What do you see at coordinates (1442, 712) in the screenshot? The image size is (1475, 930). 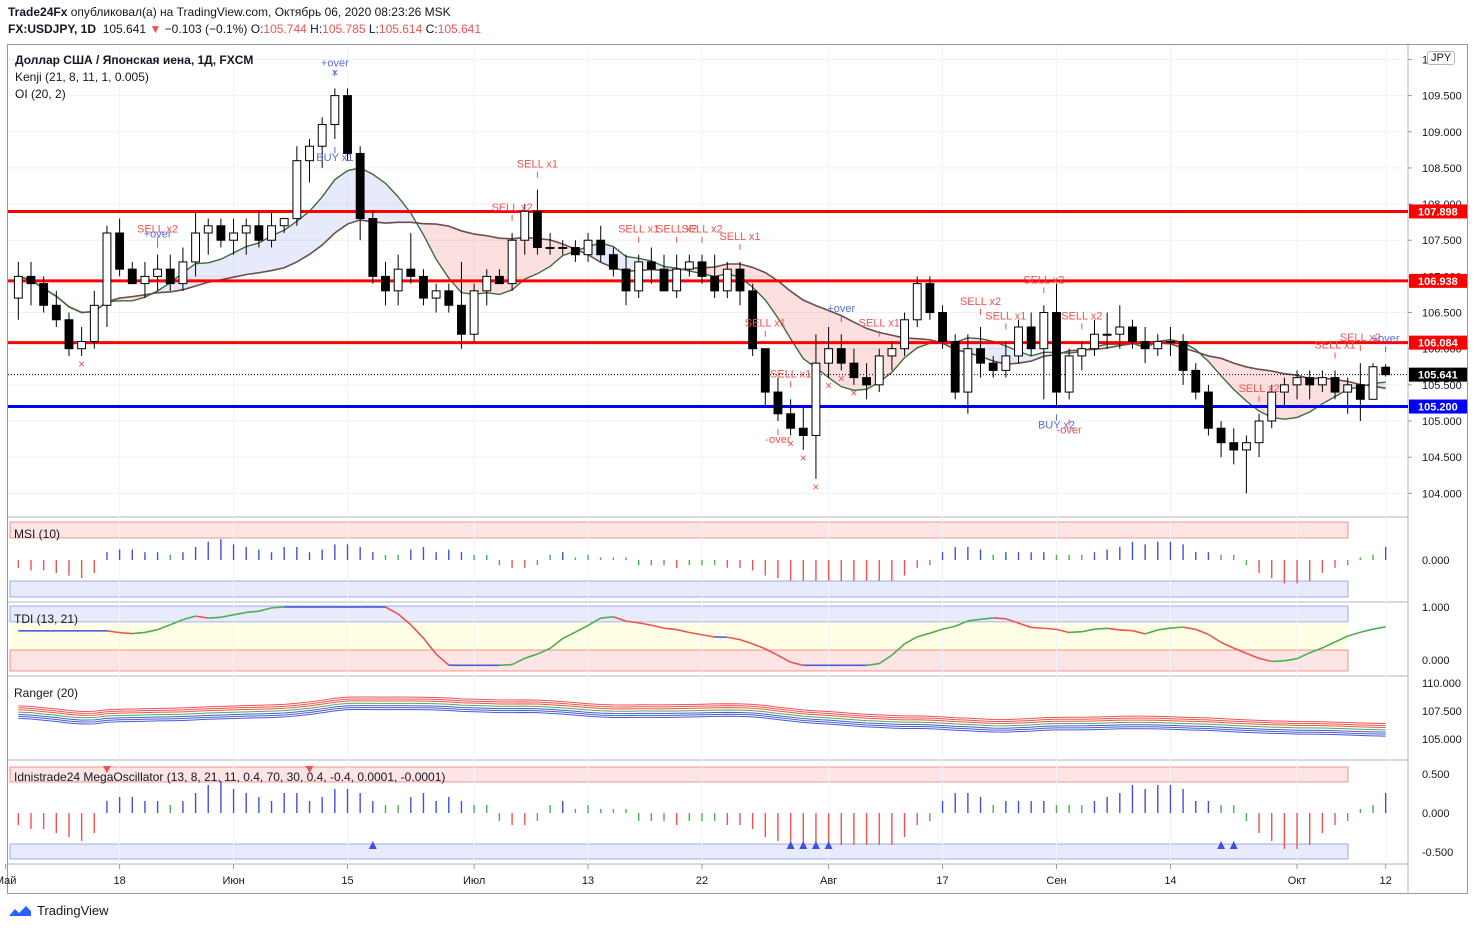 I see `ranger-tick-label: 107.500` at bounding box center [1442, 712].